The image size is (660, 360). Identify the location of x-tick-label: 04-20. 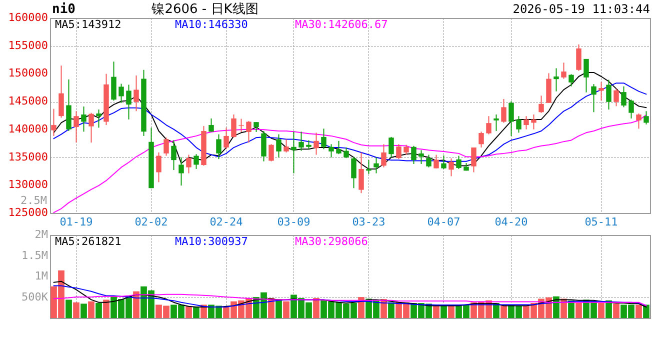
(511, 222).